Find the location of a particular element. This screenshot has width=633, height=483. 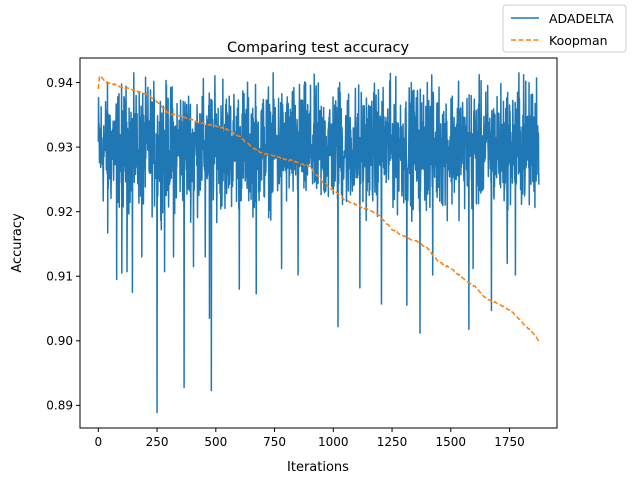

x-axis-label: Iterations is located at coordinates (318, 467).